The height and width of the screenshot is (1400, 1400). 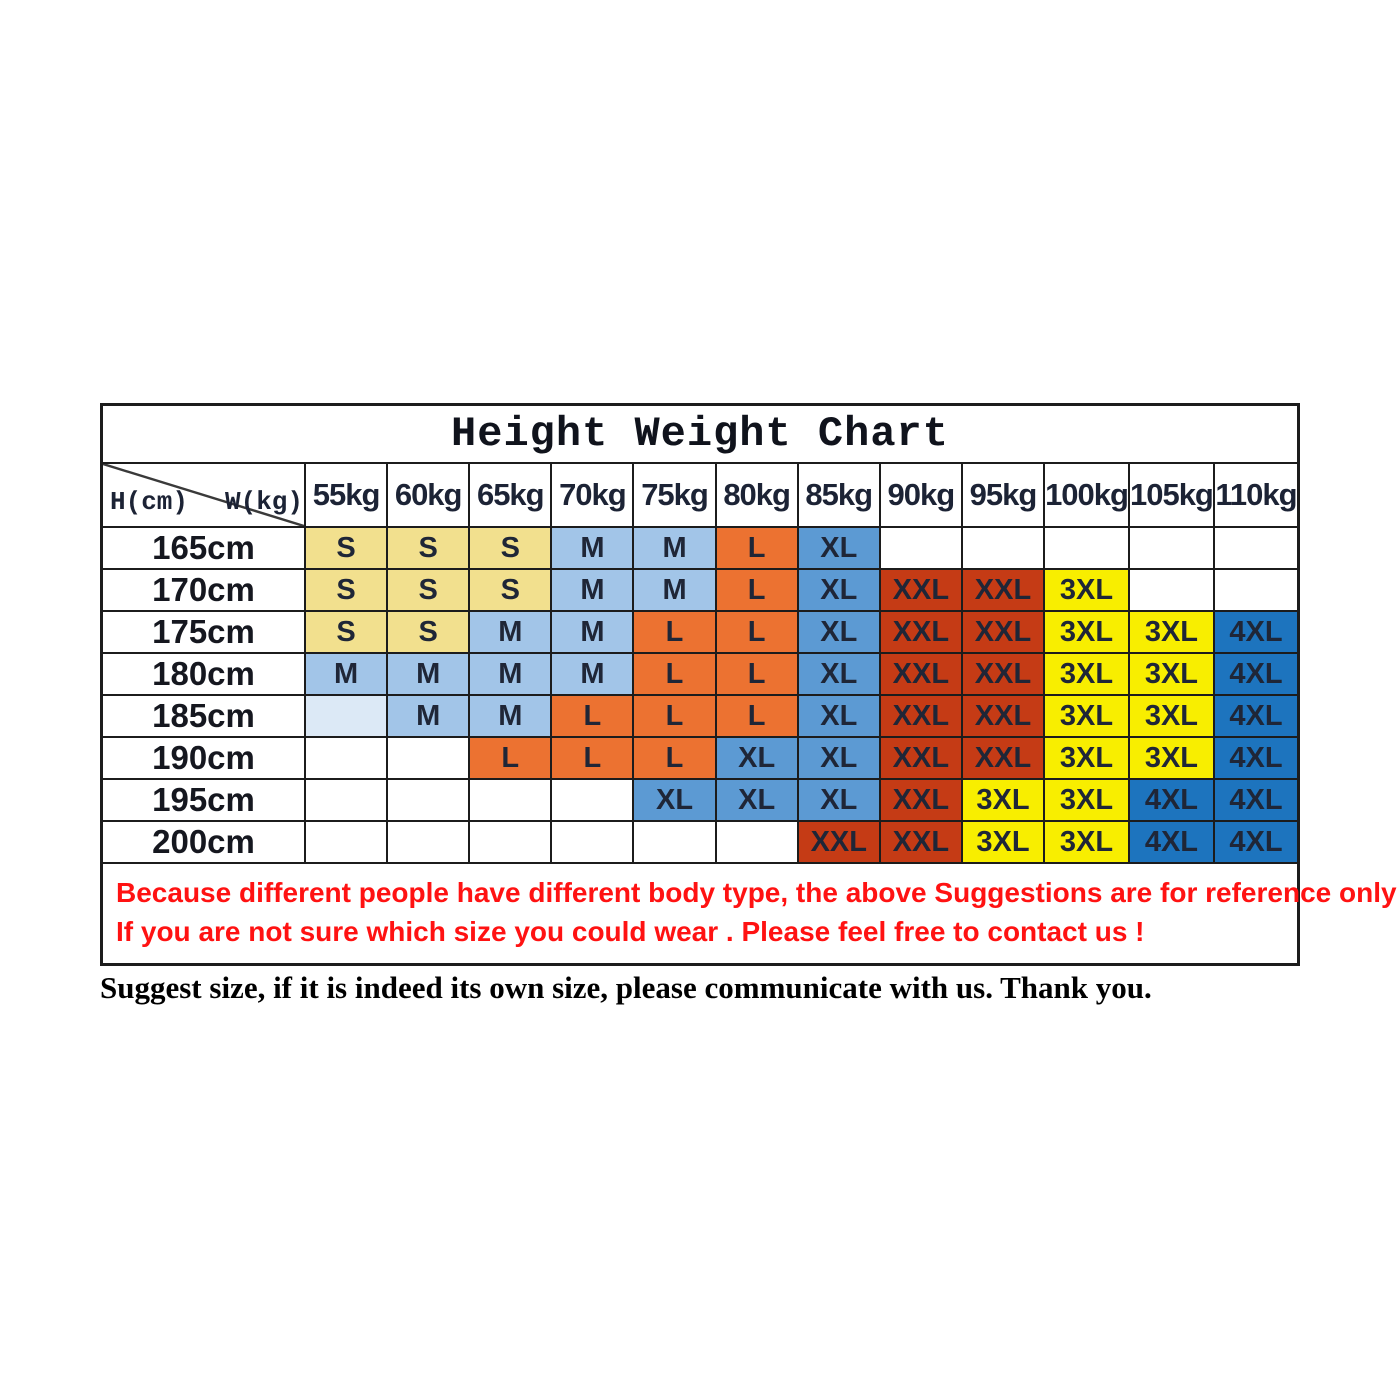 What do you see at coordinates (675, 496) in the screenshot?
I see `weight-header: 75kg` at bounding box center [675, 496].